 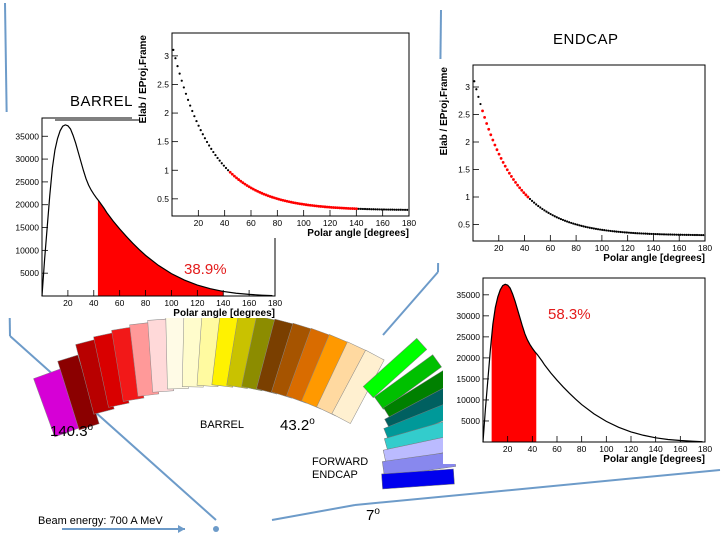 I want to click on endcap_ratio-panel, so click(x=572, y=161).